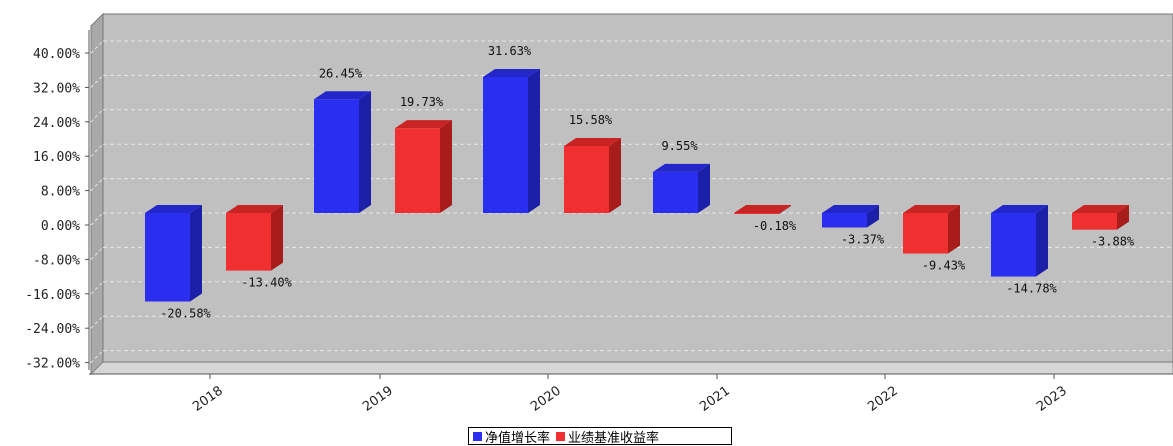 The height and width of the screenshot is (446, 1173). What do you see at coordinates (477, 436) in the screenshot?
I see `legend-swatch-blue` at bounding box center [477, 436].